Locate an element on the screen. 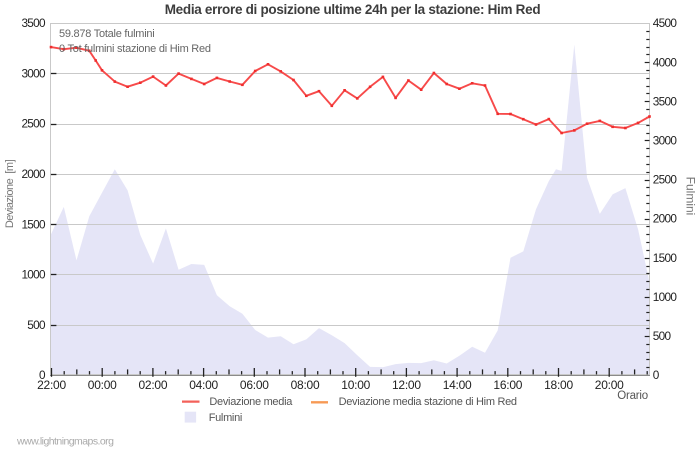 This screenshot has height=450, width=700. svg-text: 16:00 is located at coordinates (507, 385).